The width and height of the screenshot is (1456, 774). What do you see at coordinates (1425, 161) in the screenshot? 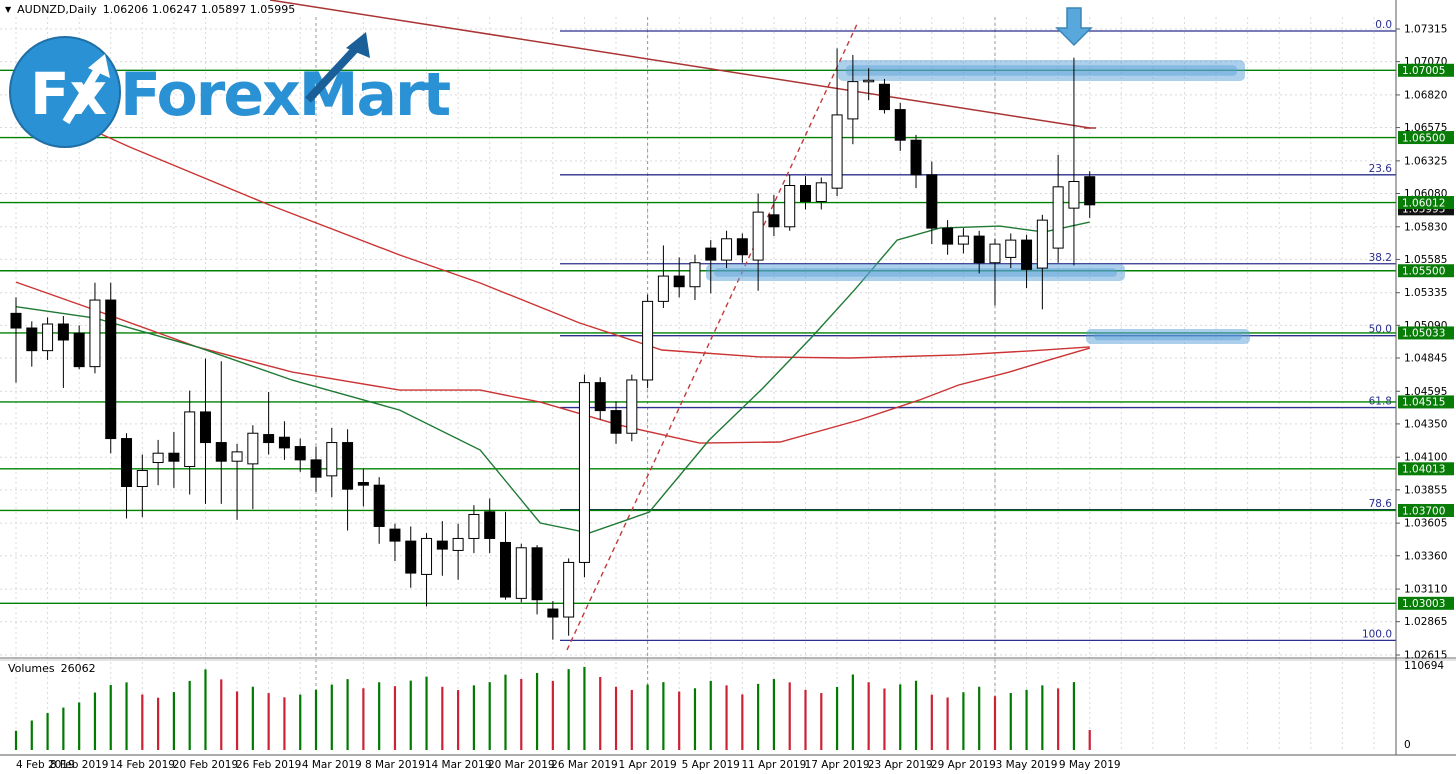
I see `price-tick-label: 1.06325` at bounding box center [1425, 161].